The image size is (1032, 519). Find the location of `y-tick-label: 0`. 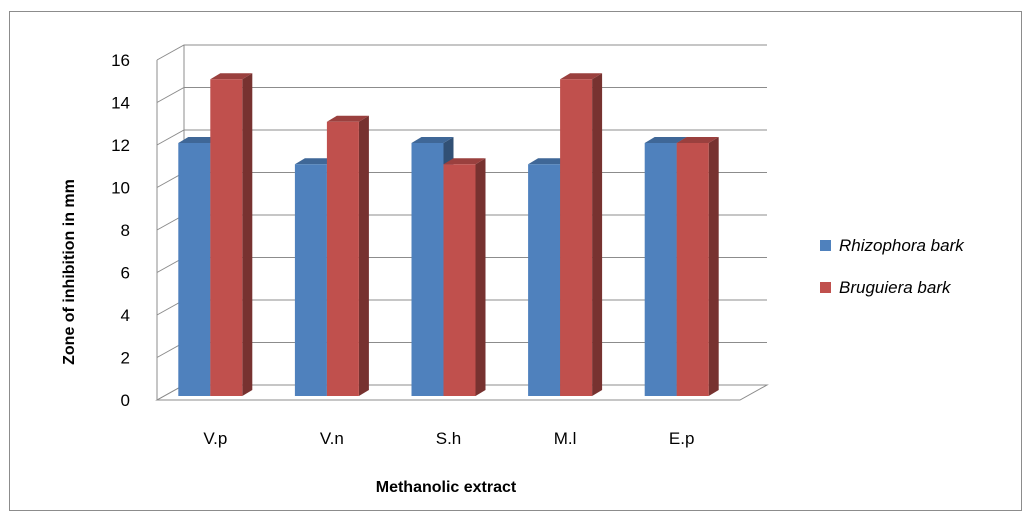

y-tick-label: 0 is located at coordinates (125, 400).